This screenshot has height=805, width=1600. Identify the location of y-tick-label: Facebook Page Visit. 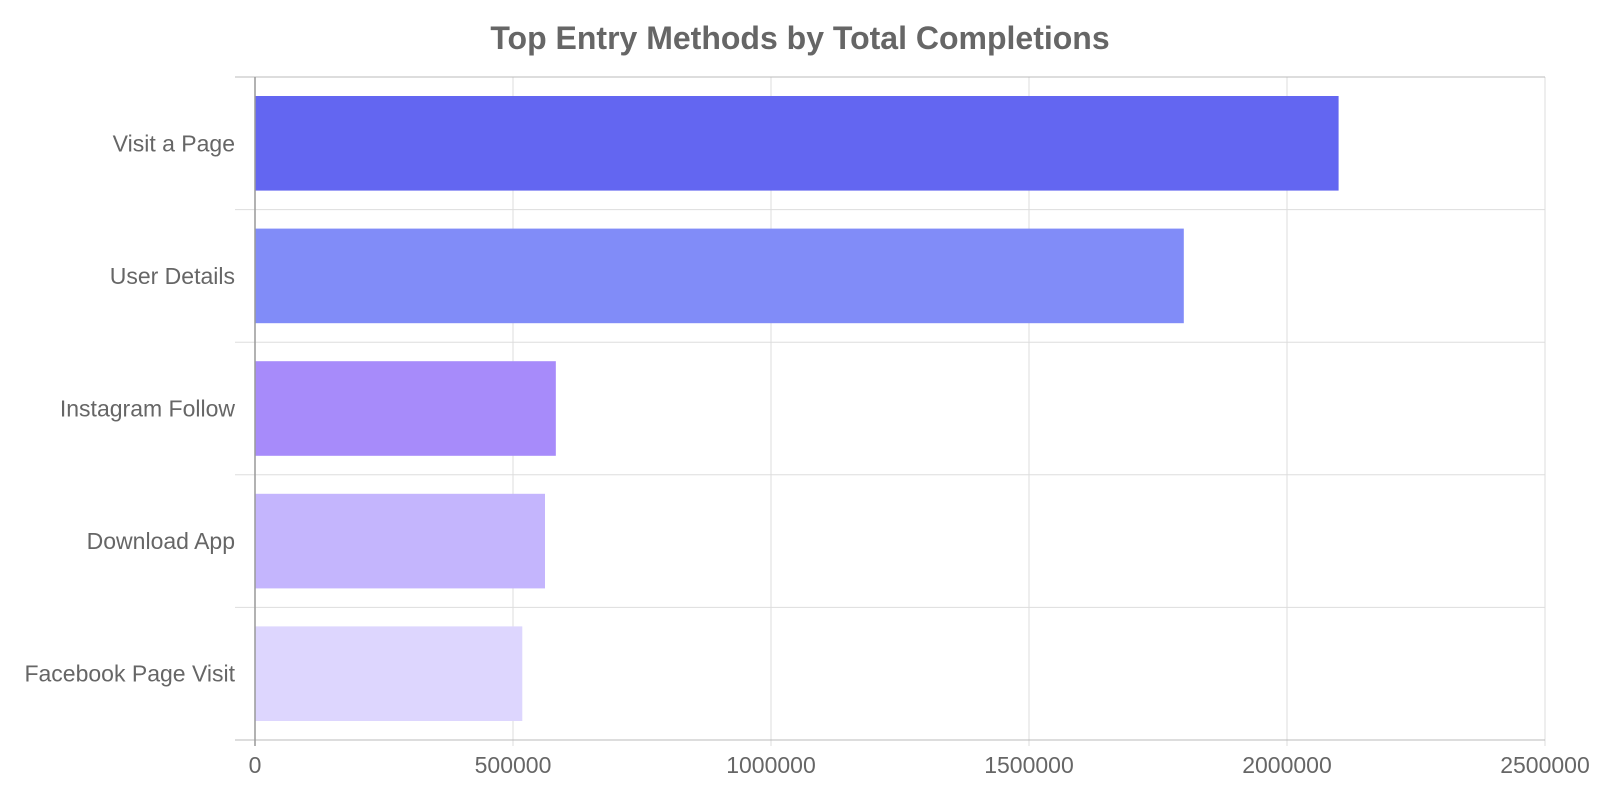
(129, 674).